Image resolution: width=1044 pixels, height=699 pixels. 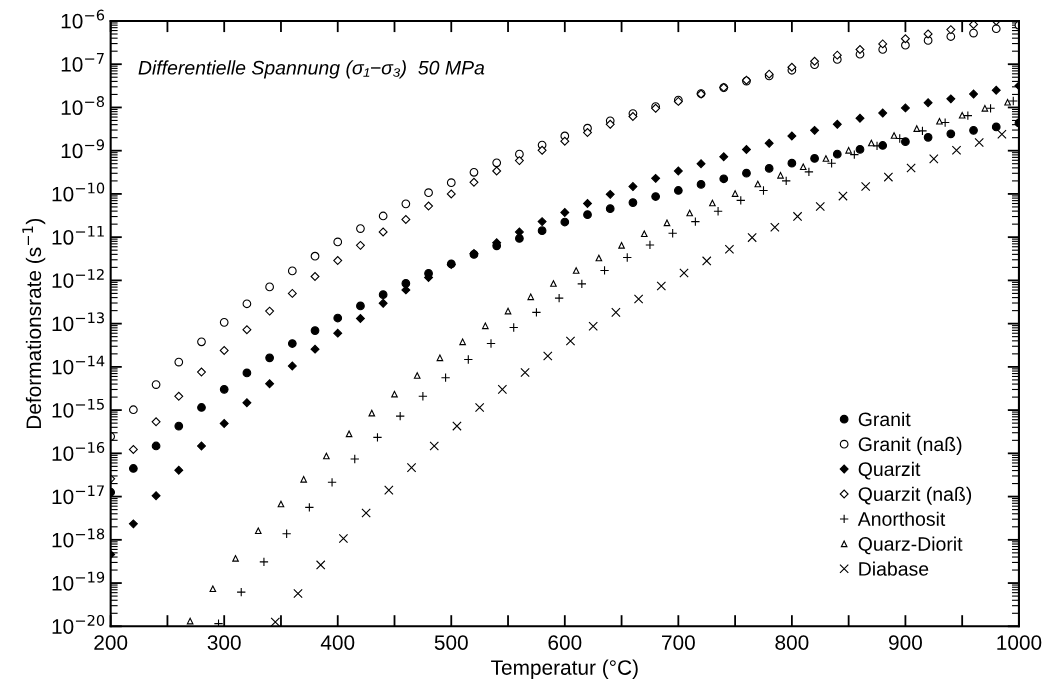 I want to click on y-tick-label: 10$^{−18}$, so click(x=78, y=538).